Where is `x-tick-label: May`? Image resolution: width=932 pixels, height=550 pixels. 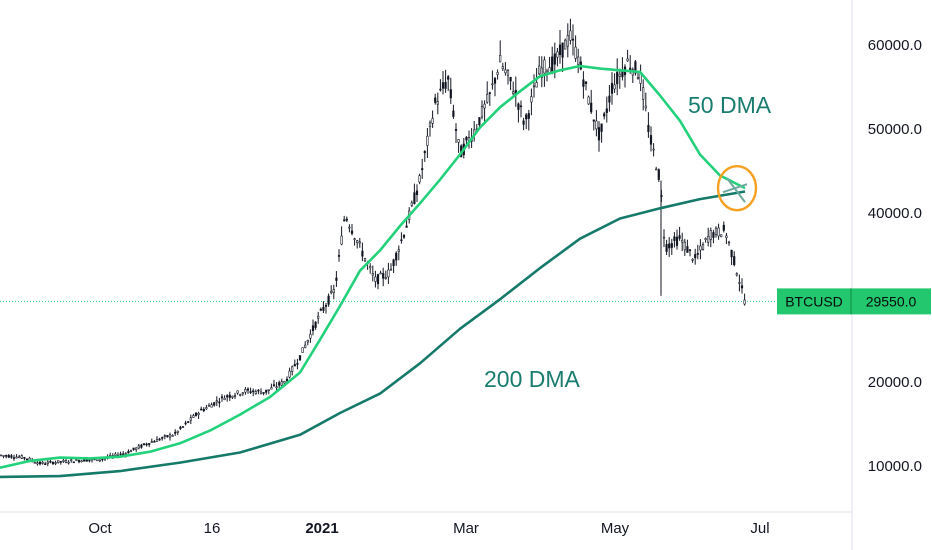 x-tick-label: May is located at coordinates (615, 528).